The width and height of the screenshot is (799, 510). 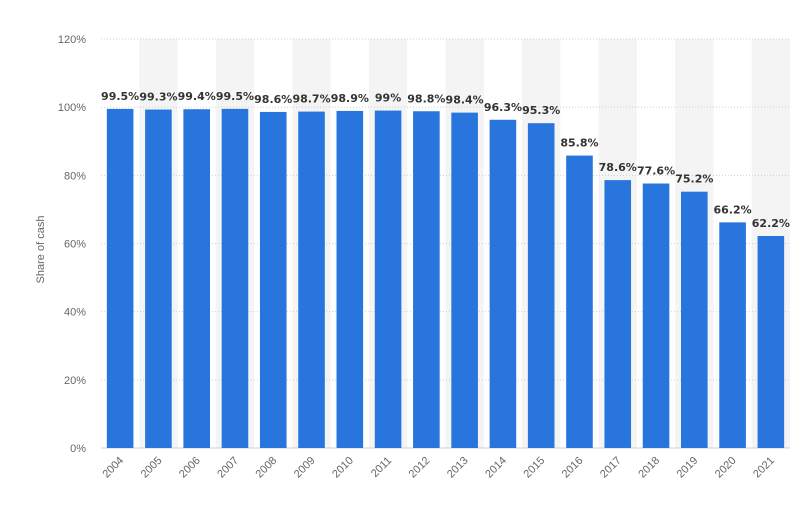 What do you see at coordinates (152, 468) in the screenshot?
I see `x-tick-label: 2005` at bounding box center [152, 468].